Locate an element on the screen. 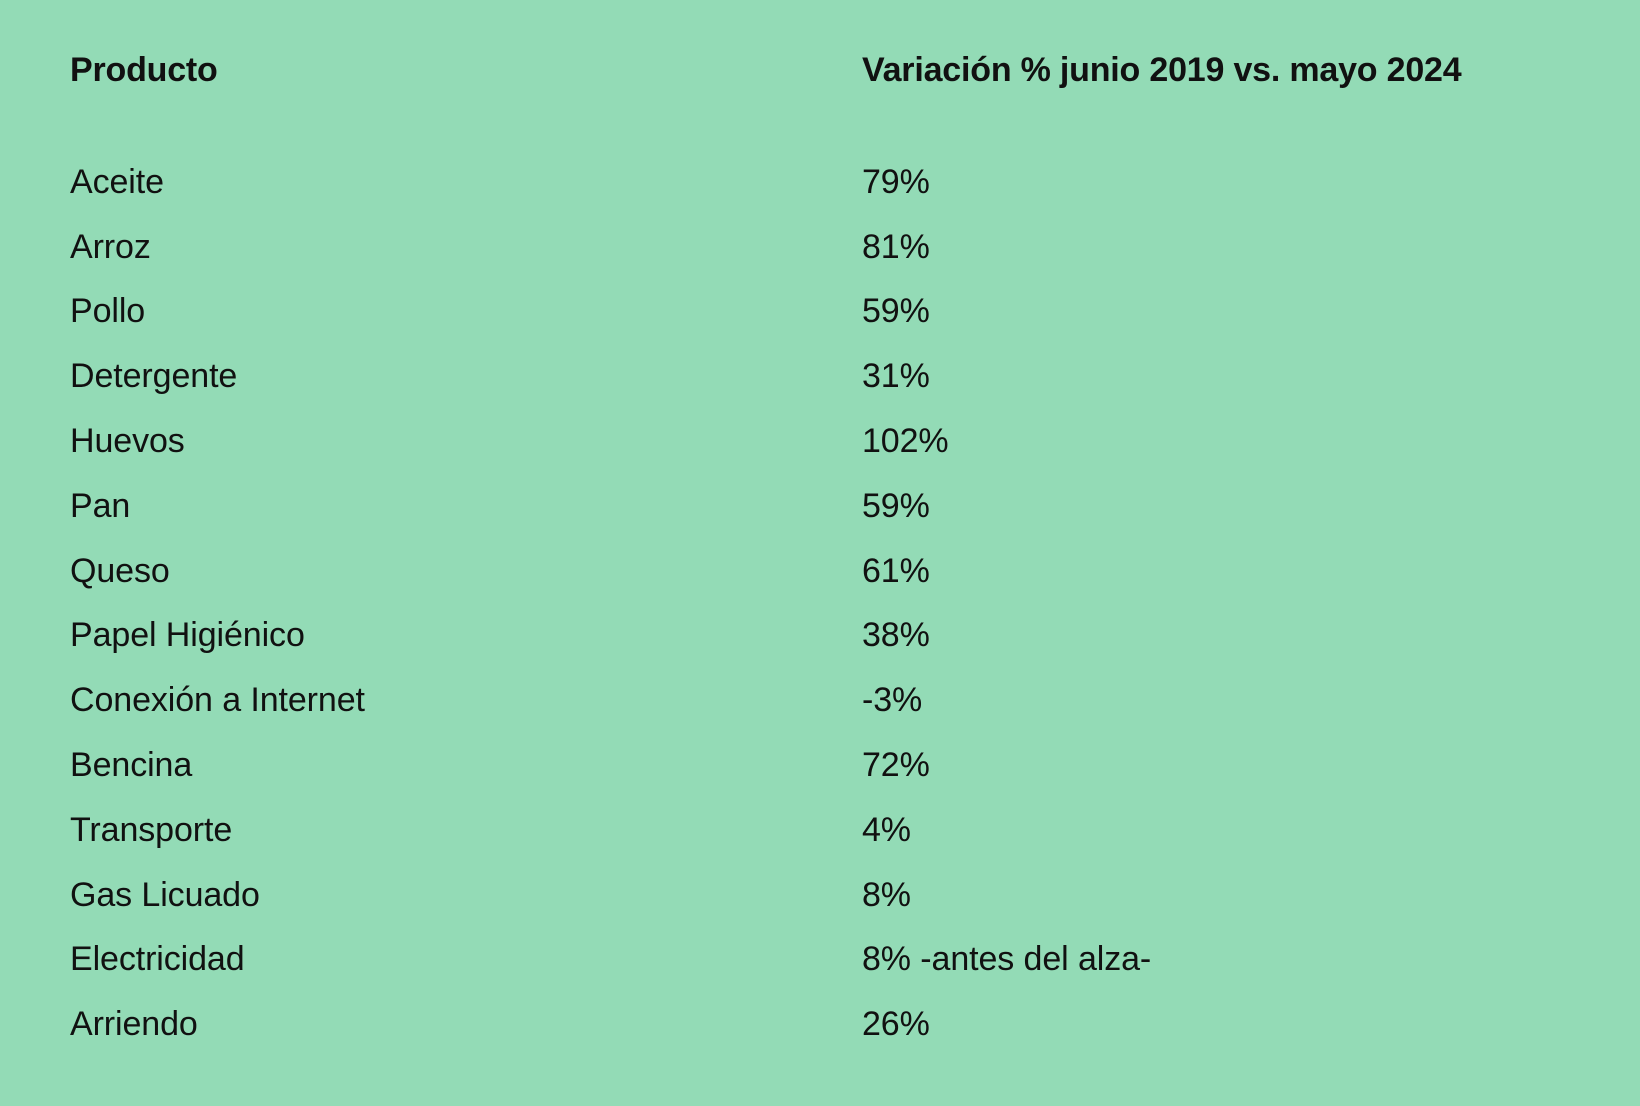  variation-cell: 81% is located at coordinates (896, 246).